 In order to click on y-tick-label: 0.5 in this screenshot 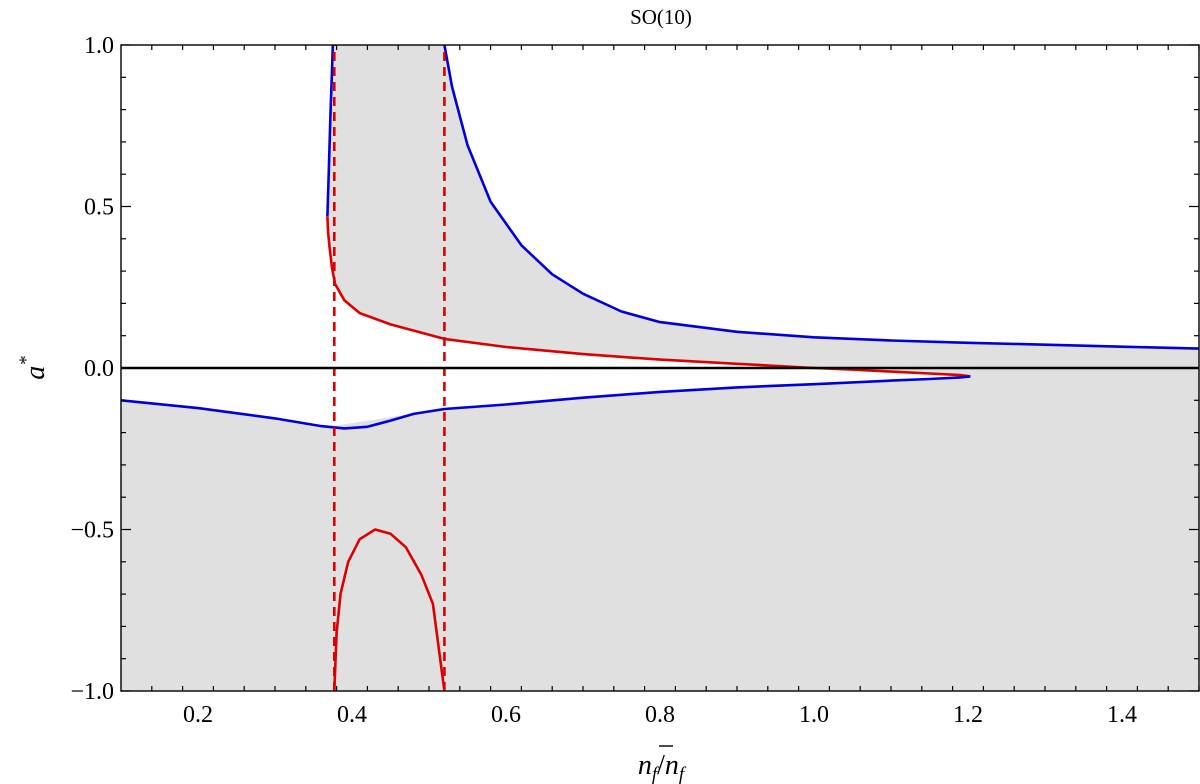, I will do `click(99, 208)`.